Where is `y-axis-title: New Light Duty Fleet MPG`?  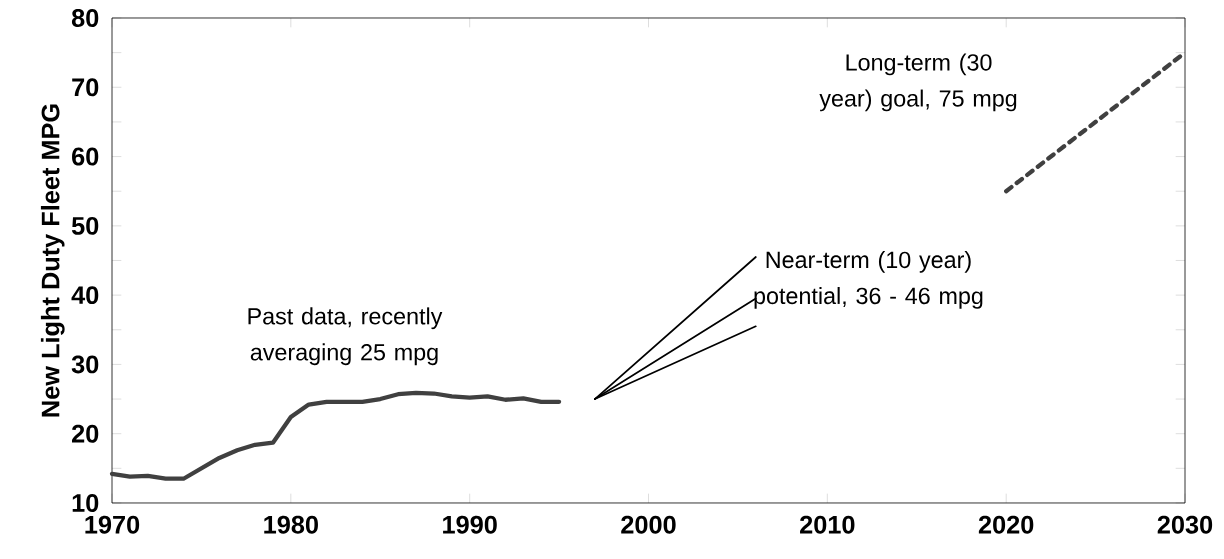
y-axis-title: New Light Duty Fleet MPG is located at coordinates (52, 260).